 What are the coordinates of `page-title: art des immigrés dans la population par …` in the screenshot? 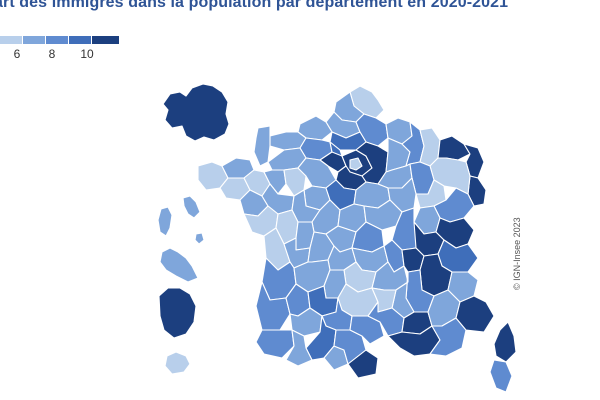 It's located at (254, 5).